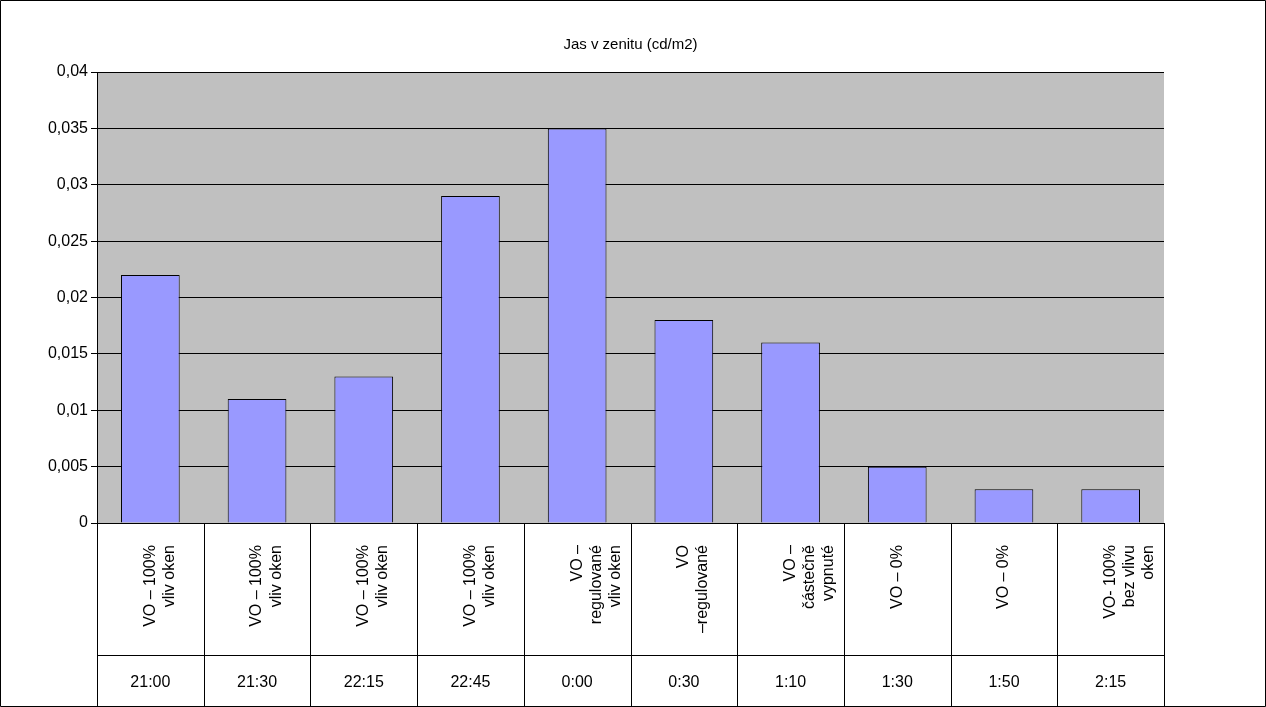 The width and height of the screenshot is (1266, 707). Describe the element at coordinates (1129, 582) in the screenshot. I see `x-tick-label: VO- 100% bez vlivu oken` at that location.